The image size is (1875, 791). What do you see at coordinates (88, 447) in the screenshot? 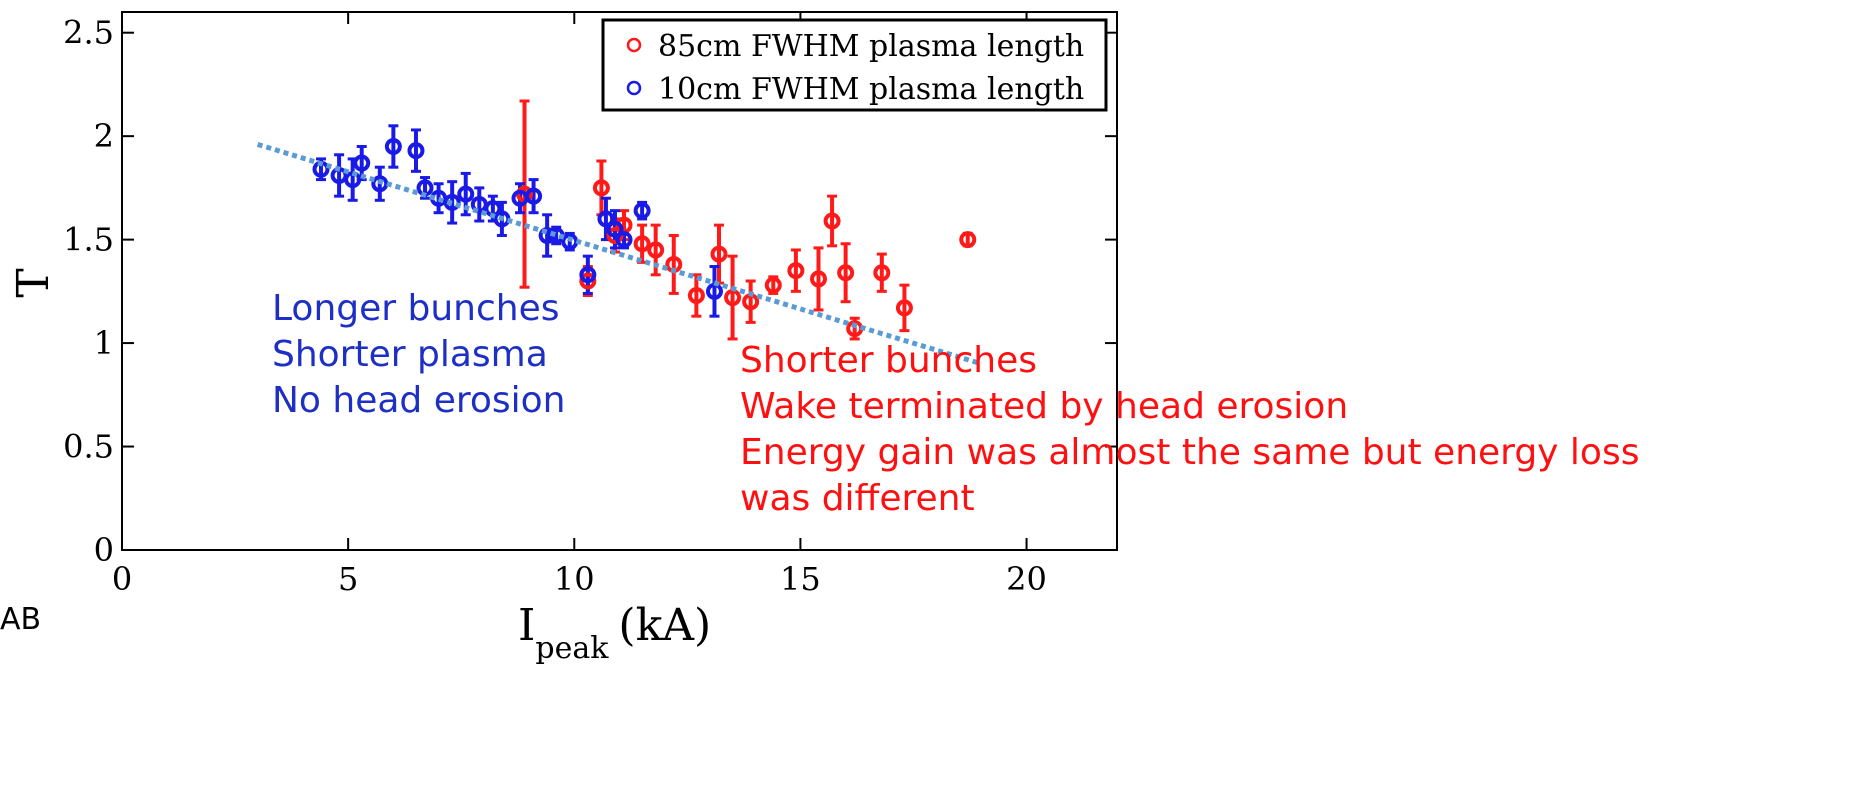
I see `y-tick-label: 0.5` at bounding box center [88, 447].